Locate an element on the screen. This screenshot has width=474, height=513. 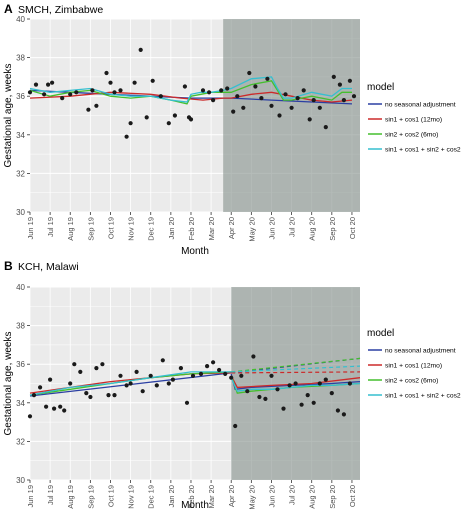
tick-label-x: Apr 20 is located at coordinates (231, 228).